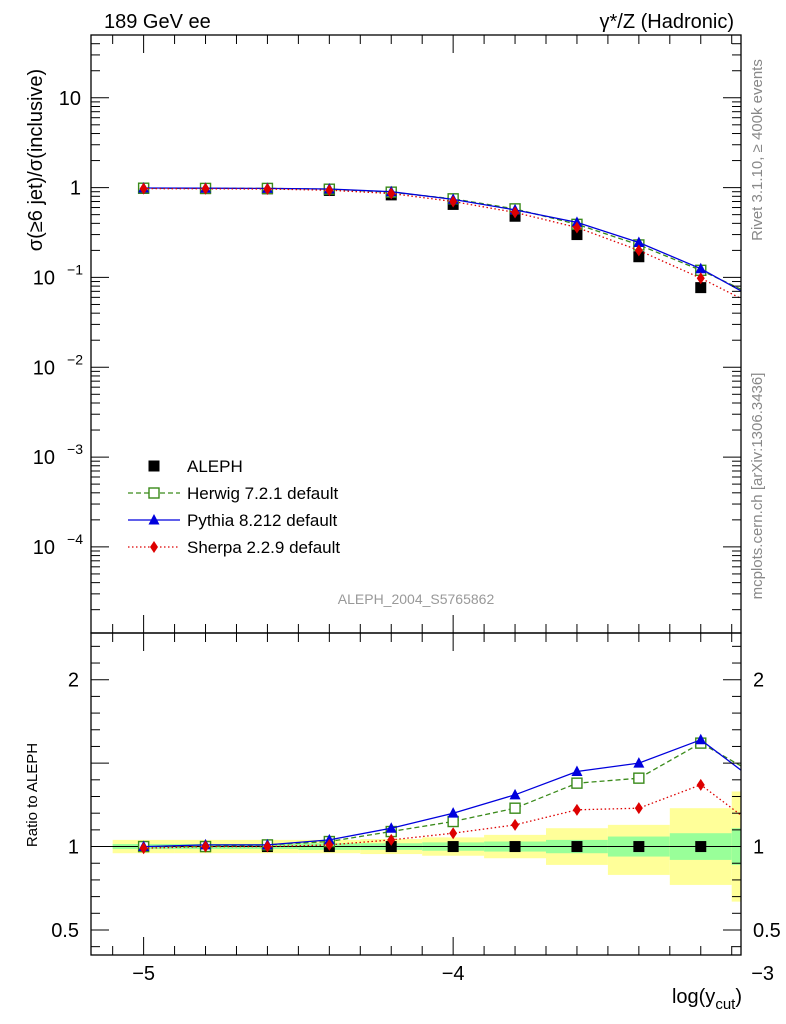  Describe the element at coordinates (73, 681) in the screenshot. I see `ratio-tick-label: 2` at that location.